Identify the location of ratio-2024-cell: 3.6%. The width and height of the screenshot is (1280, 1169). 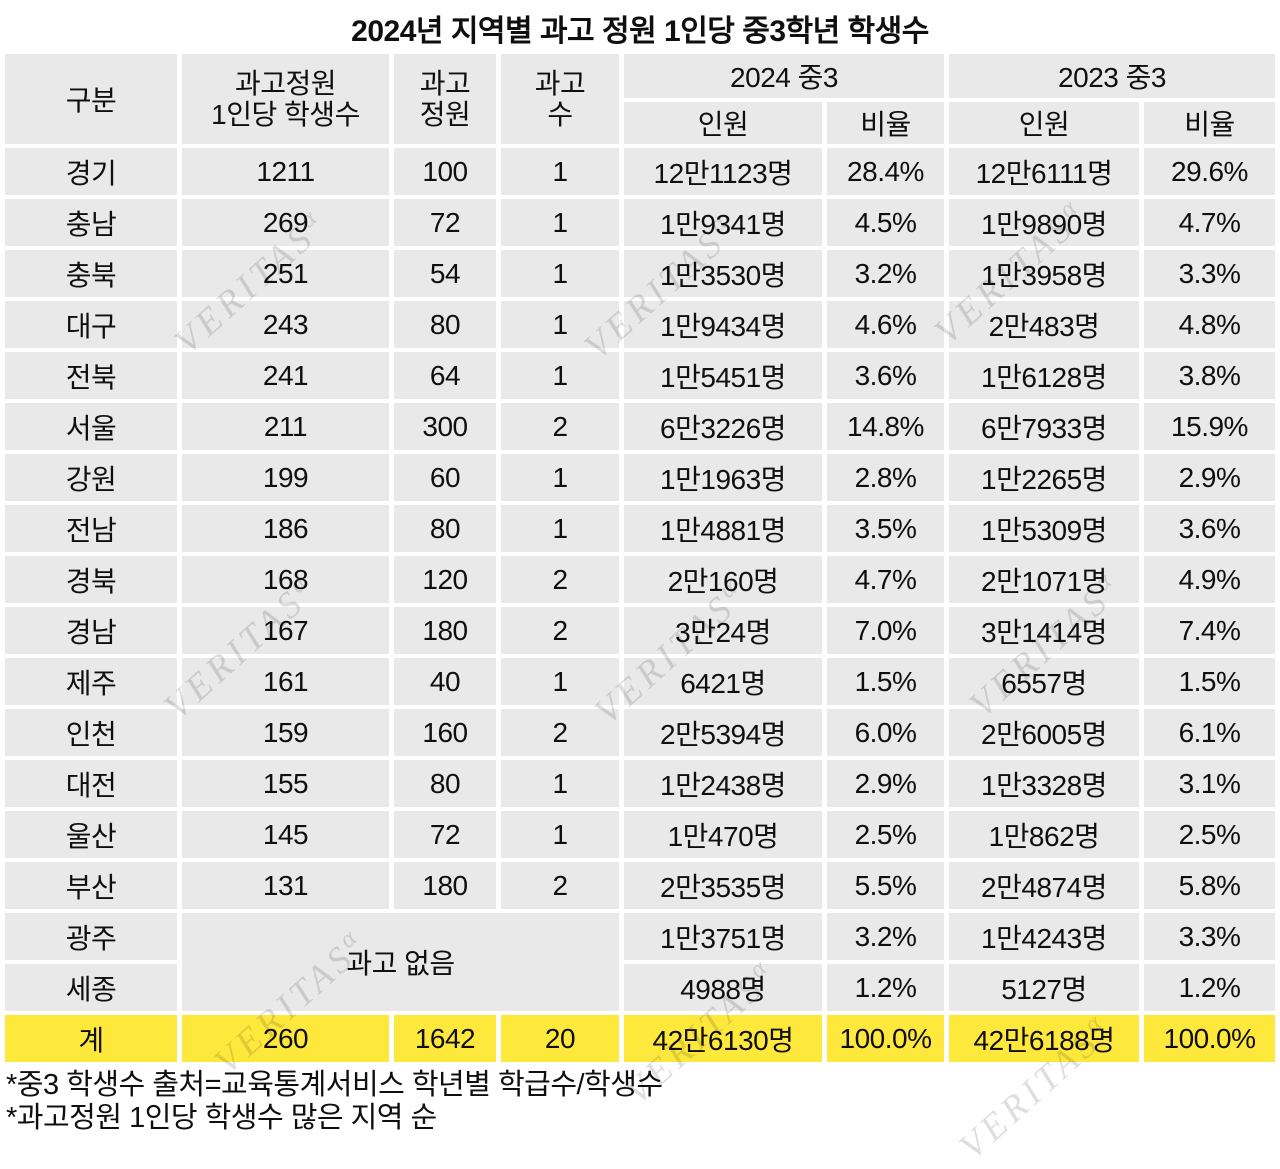
(885, 375).